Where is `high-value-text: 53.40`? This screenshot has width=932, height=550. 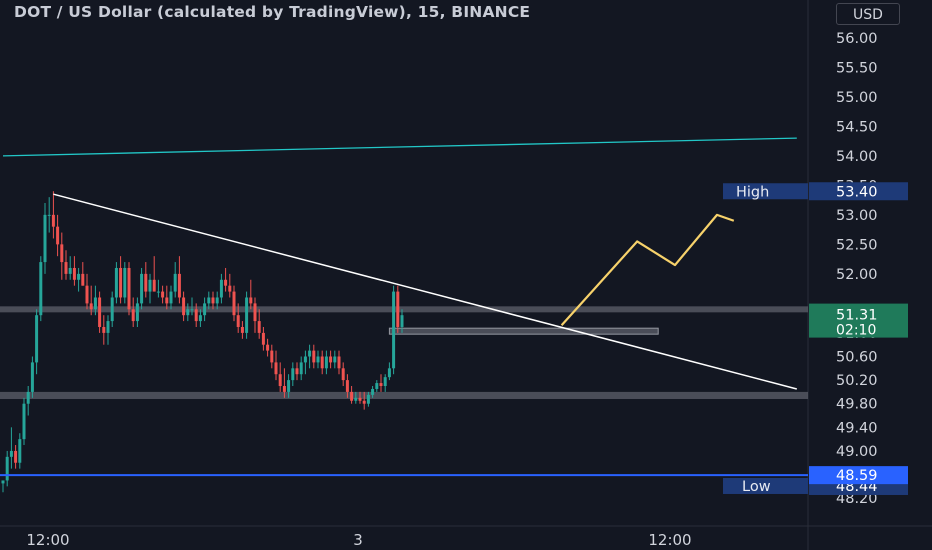 high-value-text: 53.40 is located at coordinates (857, 192).